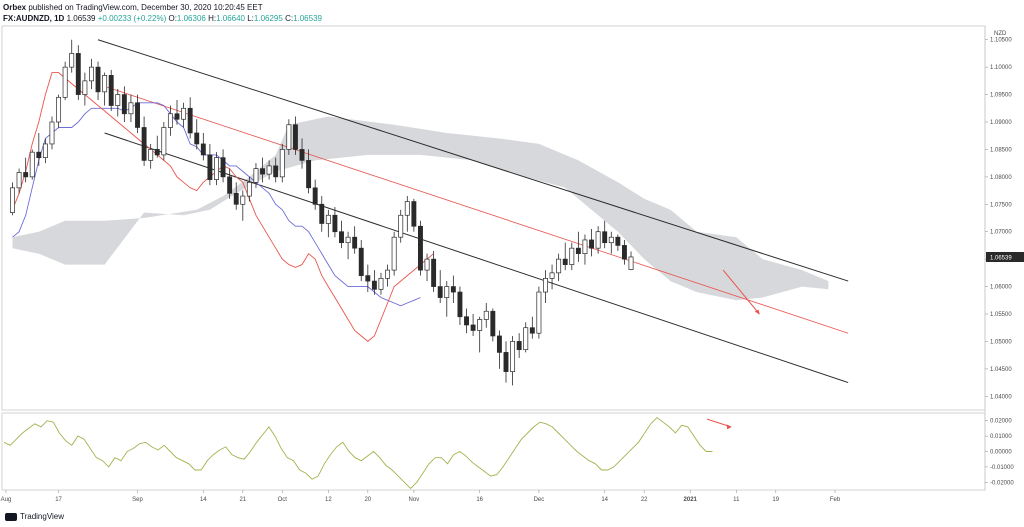 This screenshot has height=527, width=1024. What do you see at coordinates (1001, 123) in the screenshot?
I see `y-tick-label: 1.09000` at bounding box center [1001, 123].